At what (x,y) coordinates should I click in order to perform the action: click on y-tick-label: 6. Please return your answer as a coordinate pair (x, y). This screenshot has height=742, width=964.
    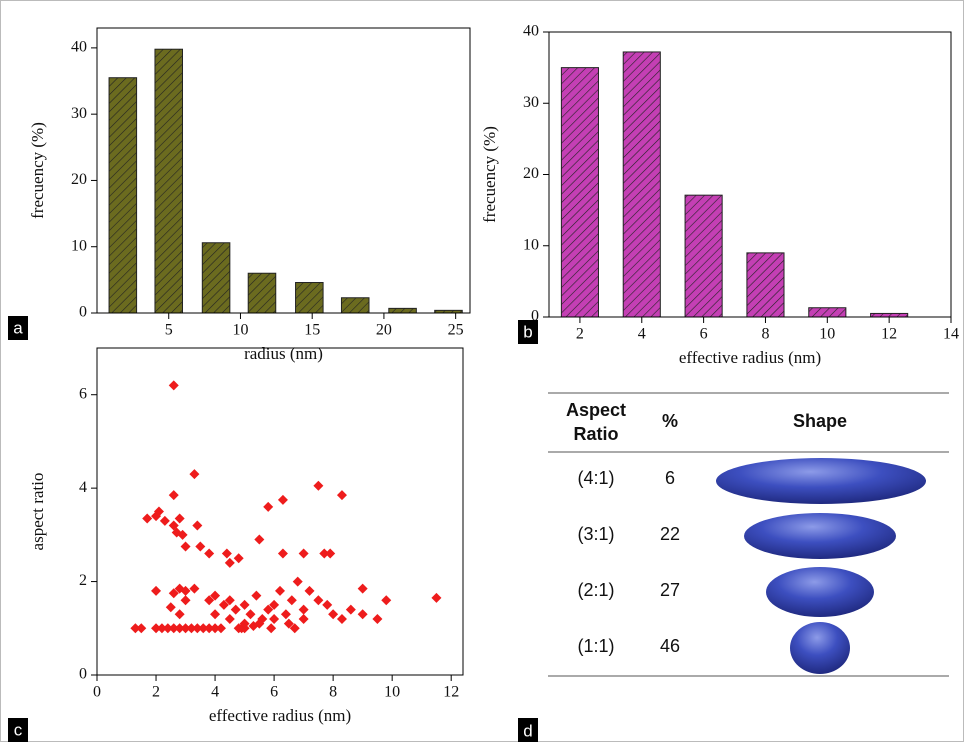
    Looking at the image, I should click on (83, 393).